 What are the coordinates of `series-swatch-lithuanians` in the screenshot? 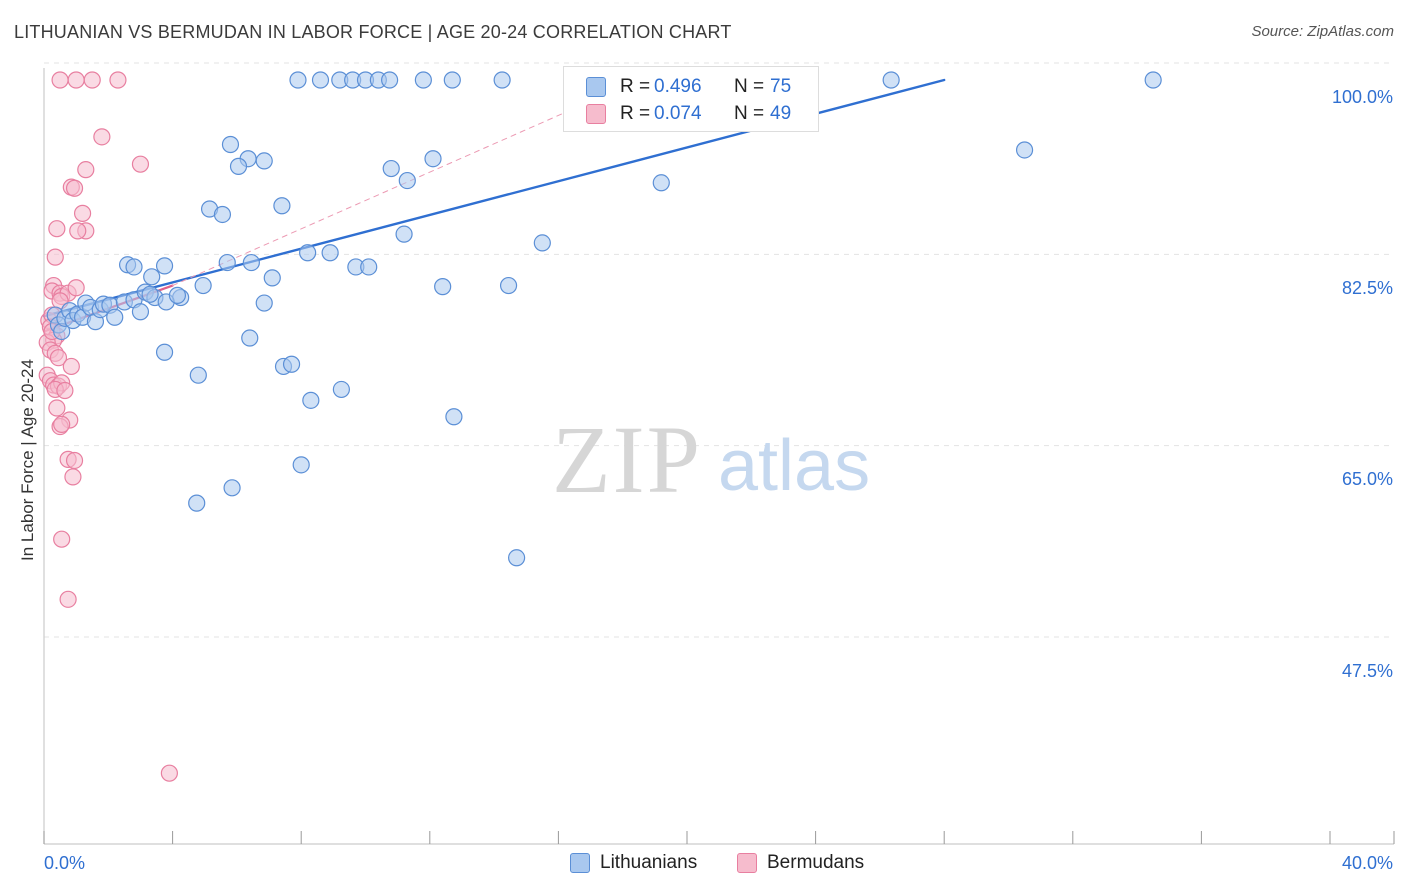 It's located at (580, 863).